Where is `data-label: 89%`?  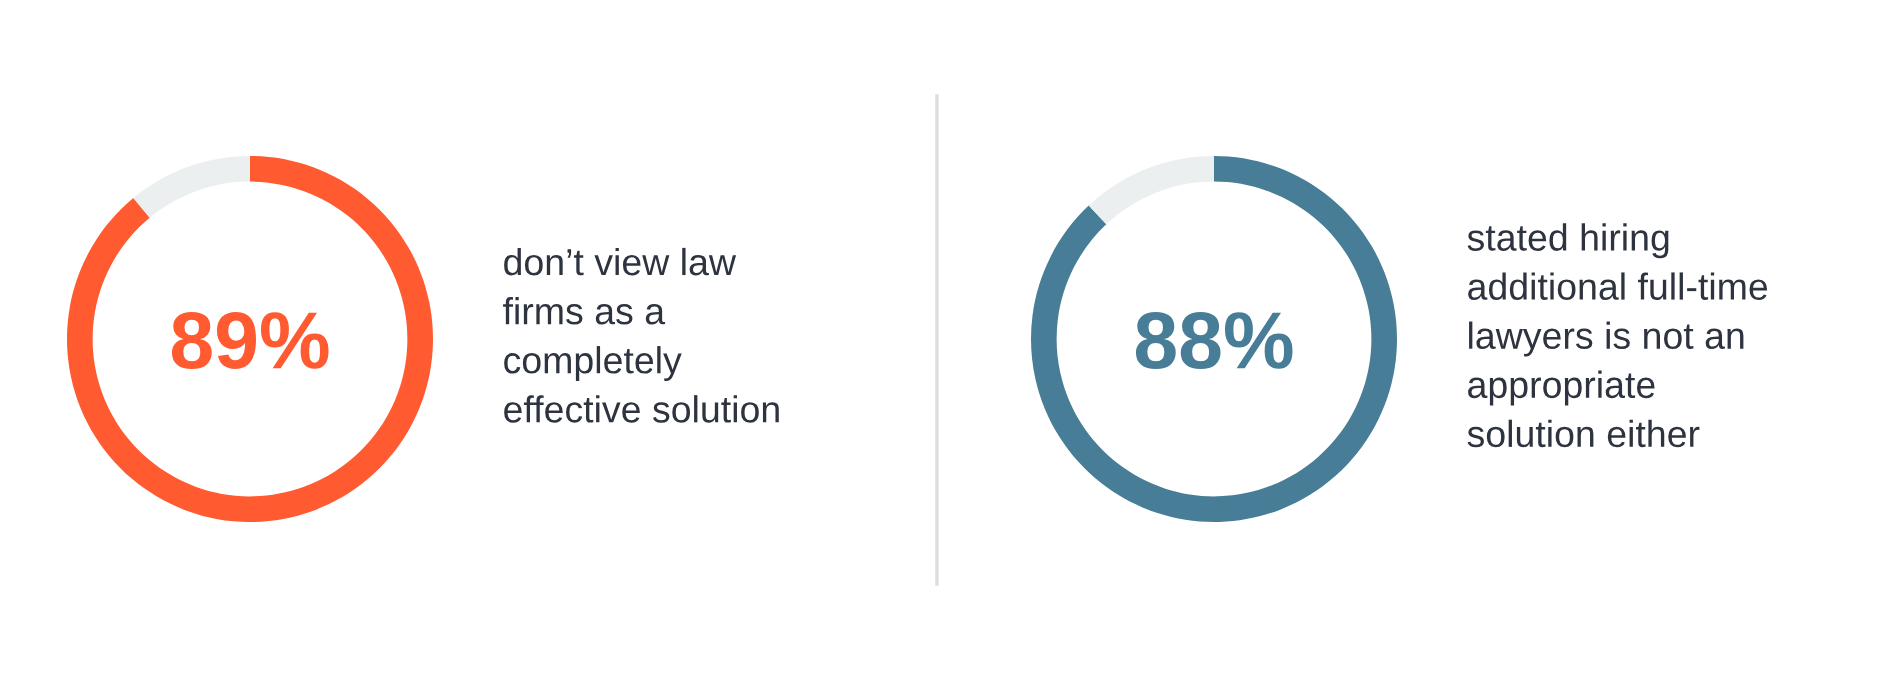 data-label: 89% is located at coordinates (250, 340).